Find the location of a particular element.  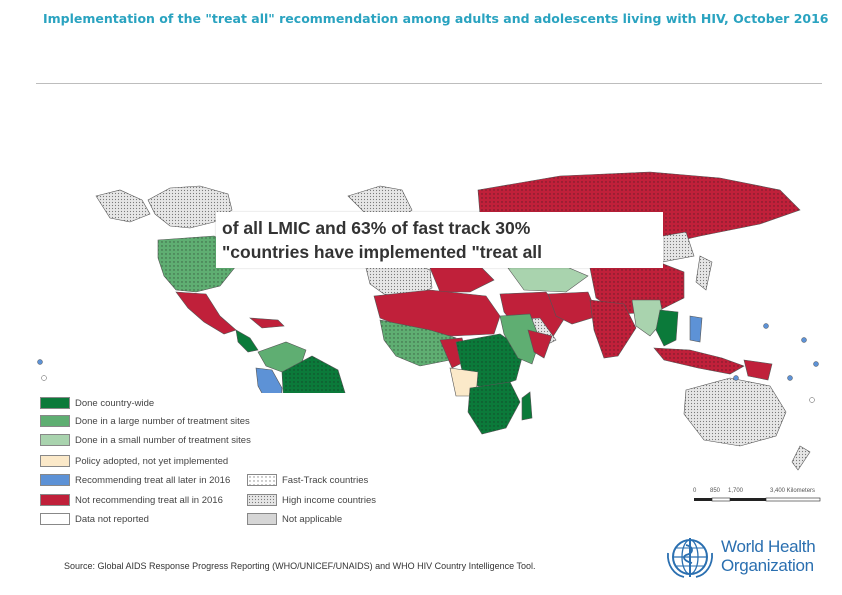

legend-label: Done country-wide is located at coordinates (115, 403).